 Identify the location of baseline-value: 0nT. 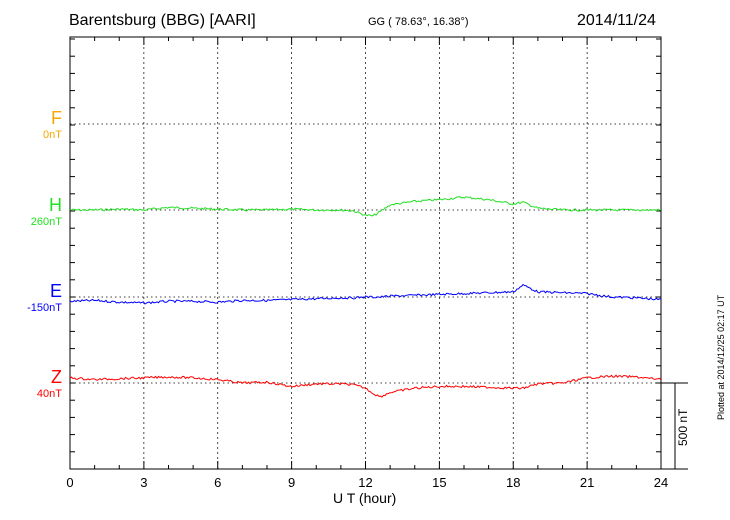
(52, 135).